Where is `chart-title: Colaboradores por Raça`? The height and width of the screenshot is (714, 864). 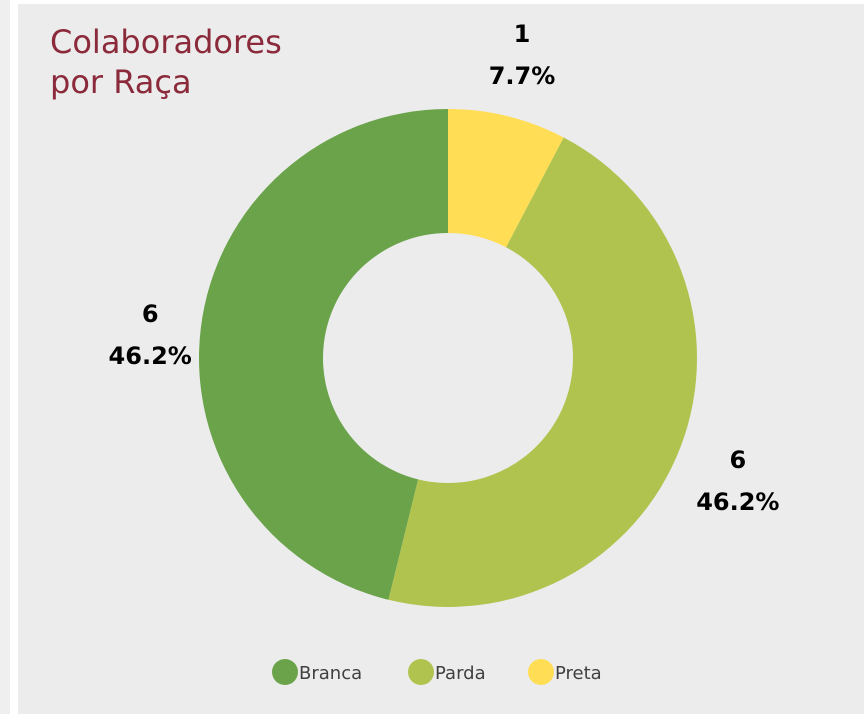 chart-title: Colaboradores por Raça is located at coordinates (230, 62).